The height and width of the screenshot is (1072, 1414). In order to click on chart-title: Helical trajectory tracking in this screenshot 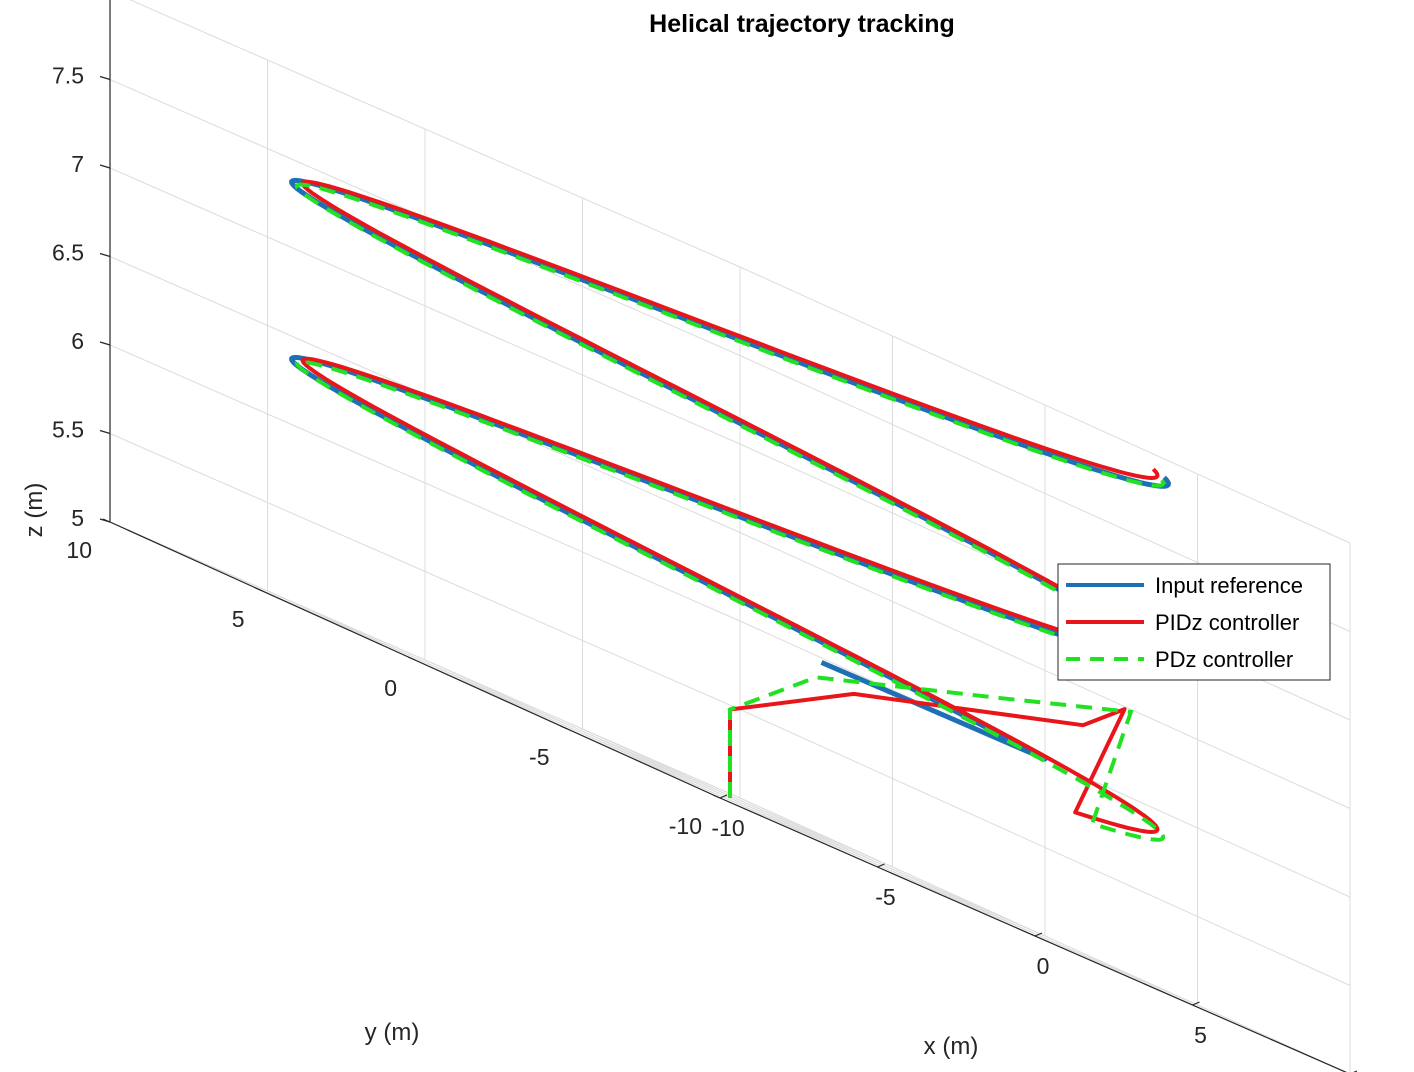, I will do `click(802, 24)`.